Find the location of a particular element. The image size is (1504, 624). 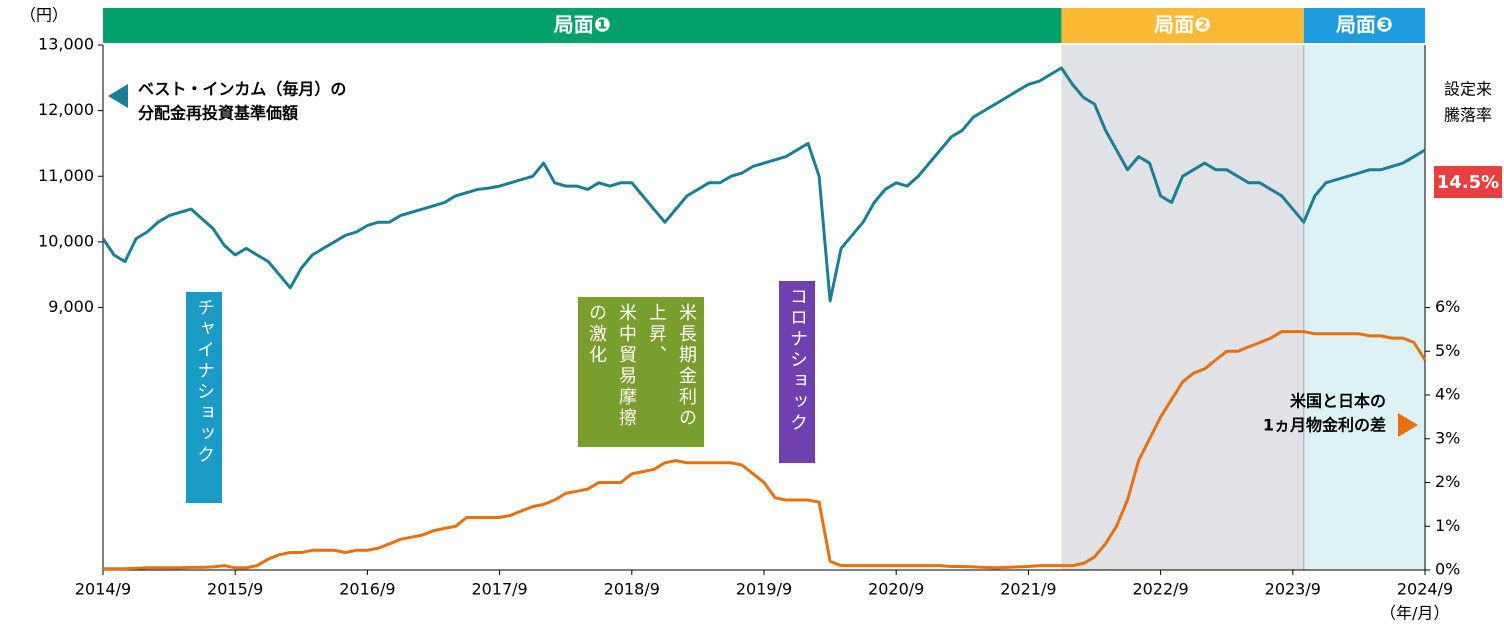

y-tick-label: 12,000 is located at coordinates (66, 109).